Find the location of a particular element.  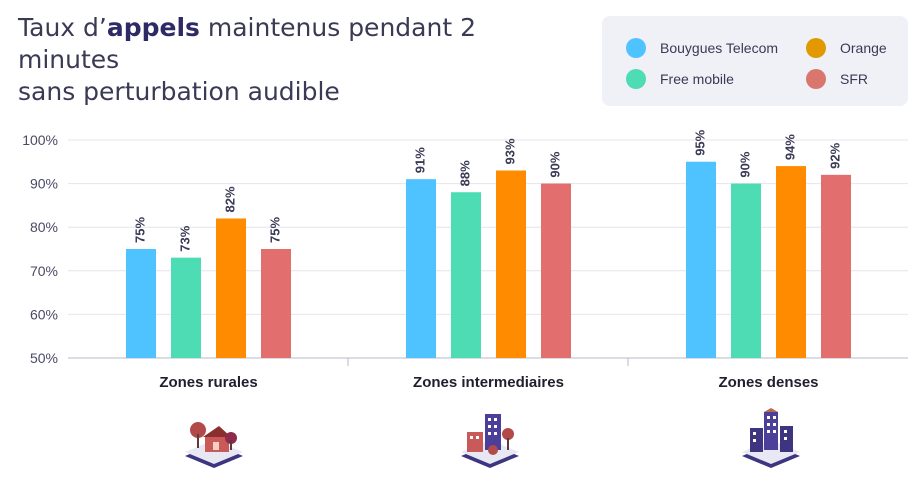

legend-label-bouygues: Bouygues Telecom is located at coordinates (719, 48).